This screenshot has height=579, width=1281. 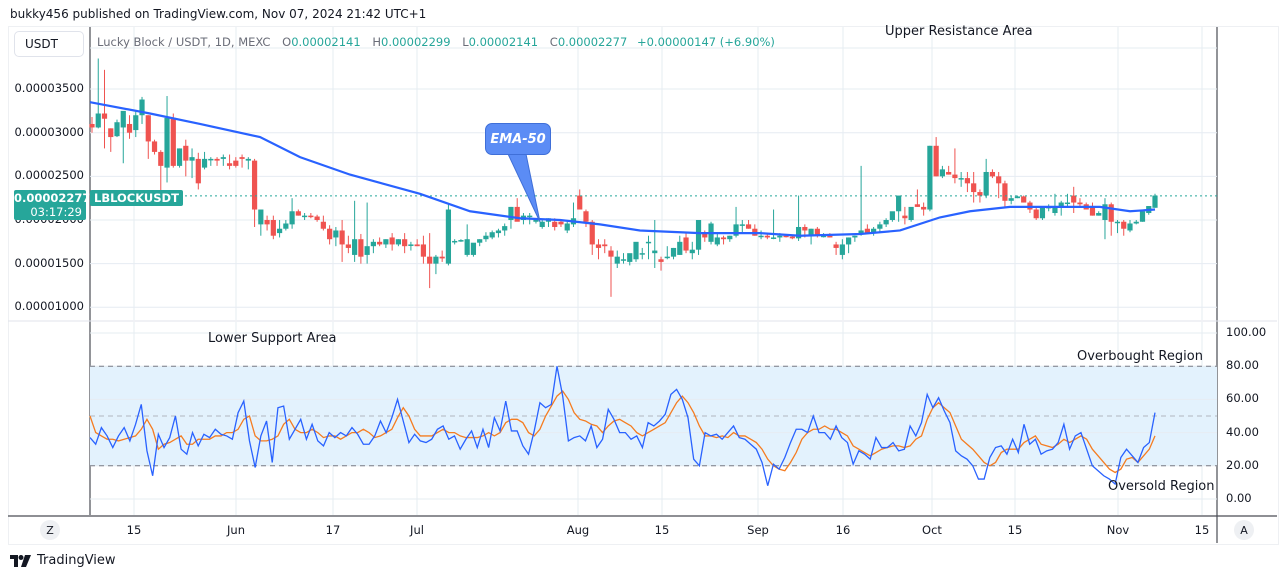 What do you see at coordinates (20, 560) in the screenshot?
I see `tradingview-logo-icon` at bounding box center [20, 560].